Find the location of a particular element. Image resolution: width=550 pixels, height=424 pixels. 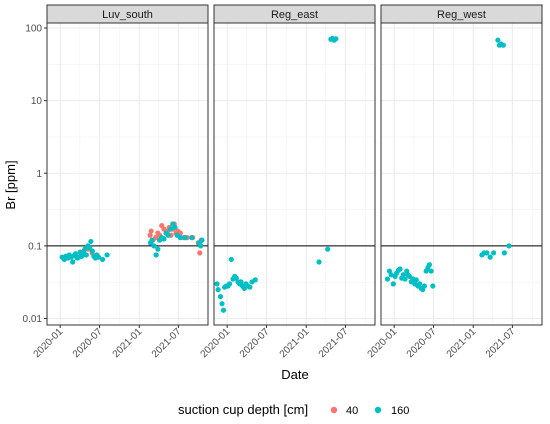

y-axis: 0.01 0.1 1 10 100 is located at coordinates (35, 174).